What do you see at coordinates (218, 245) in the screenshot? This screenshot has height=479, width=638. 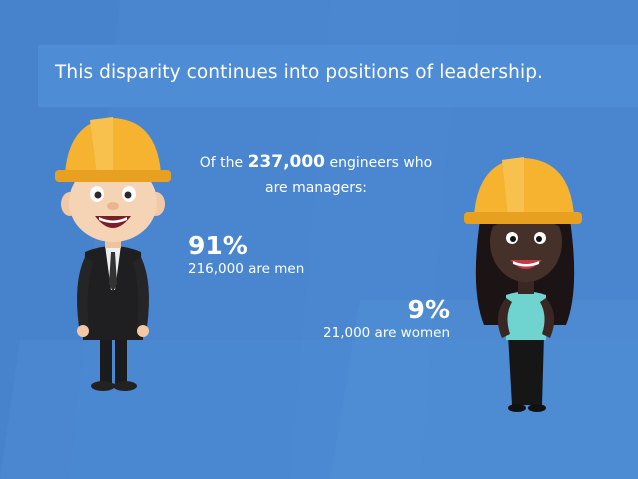 I see `men-percent: 91%` at bounding box center [218, 245].